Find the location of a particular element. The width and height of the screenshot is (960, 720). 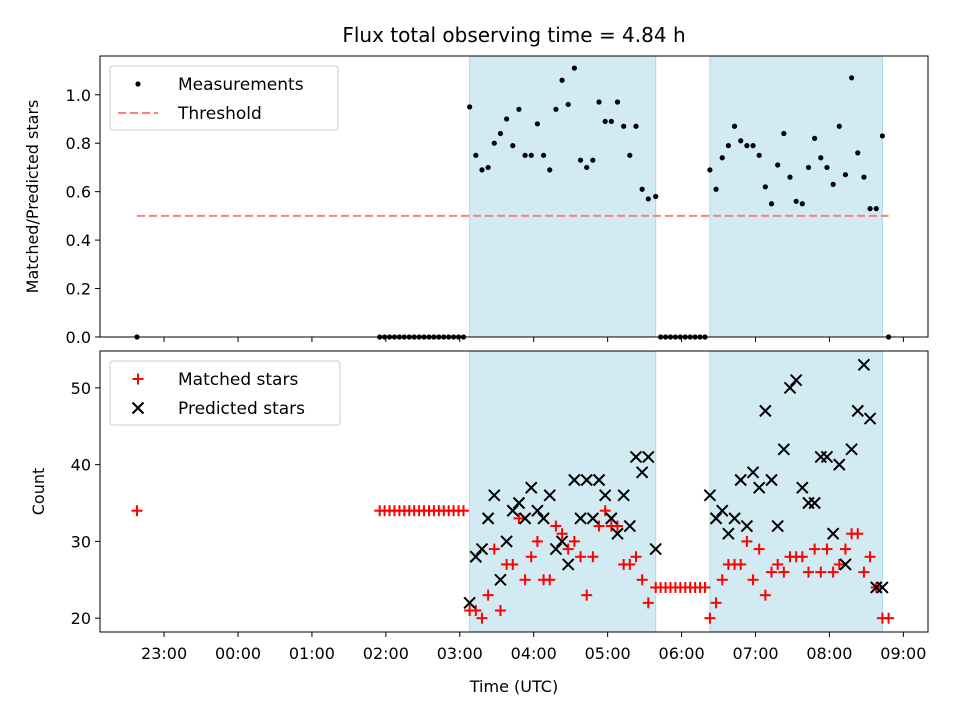

matched-legend-marker is located at coordinates (138, 379).